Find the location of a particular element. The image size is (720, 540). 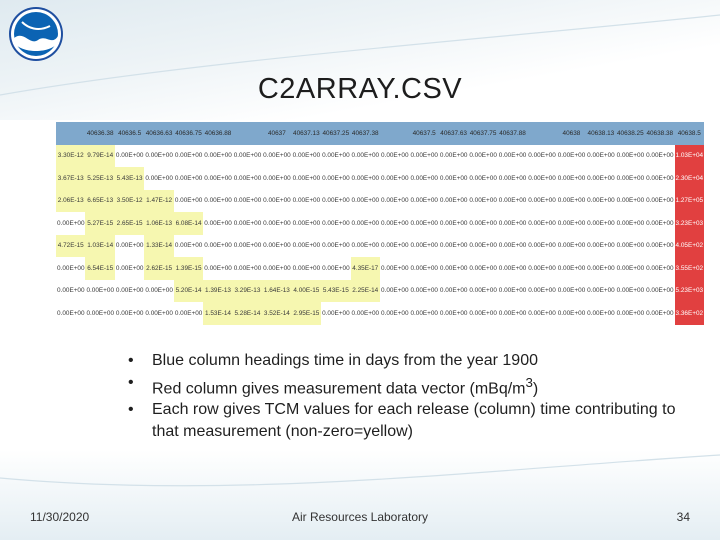

header-cell: 40636.88 is located at coordinates (218, 133).